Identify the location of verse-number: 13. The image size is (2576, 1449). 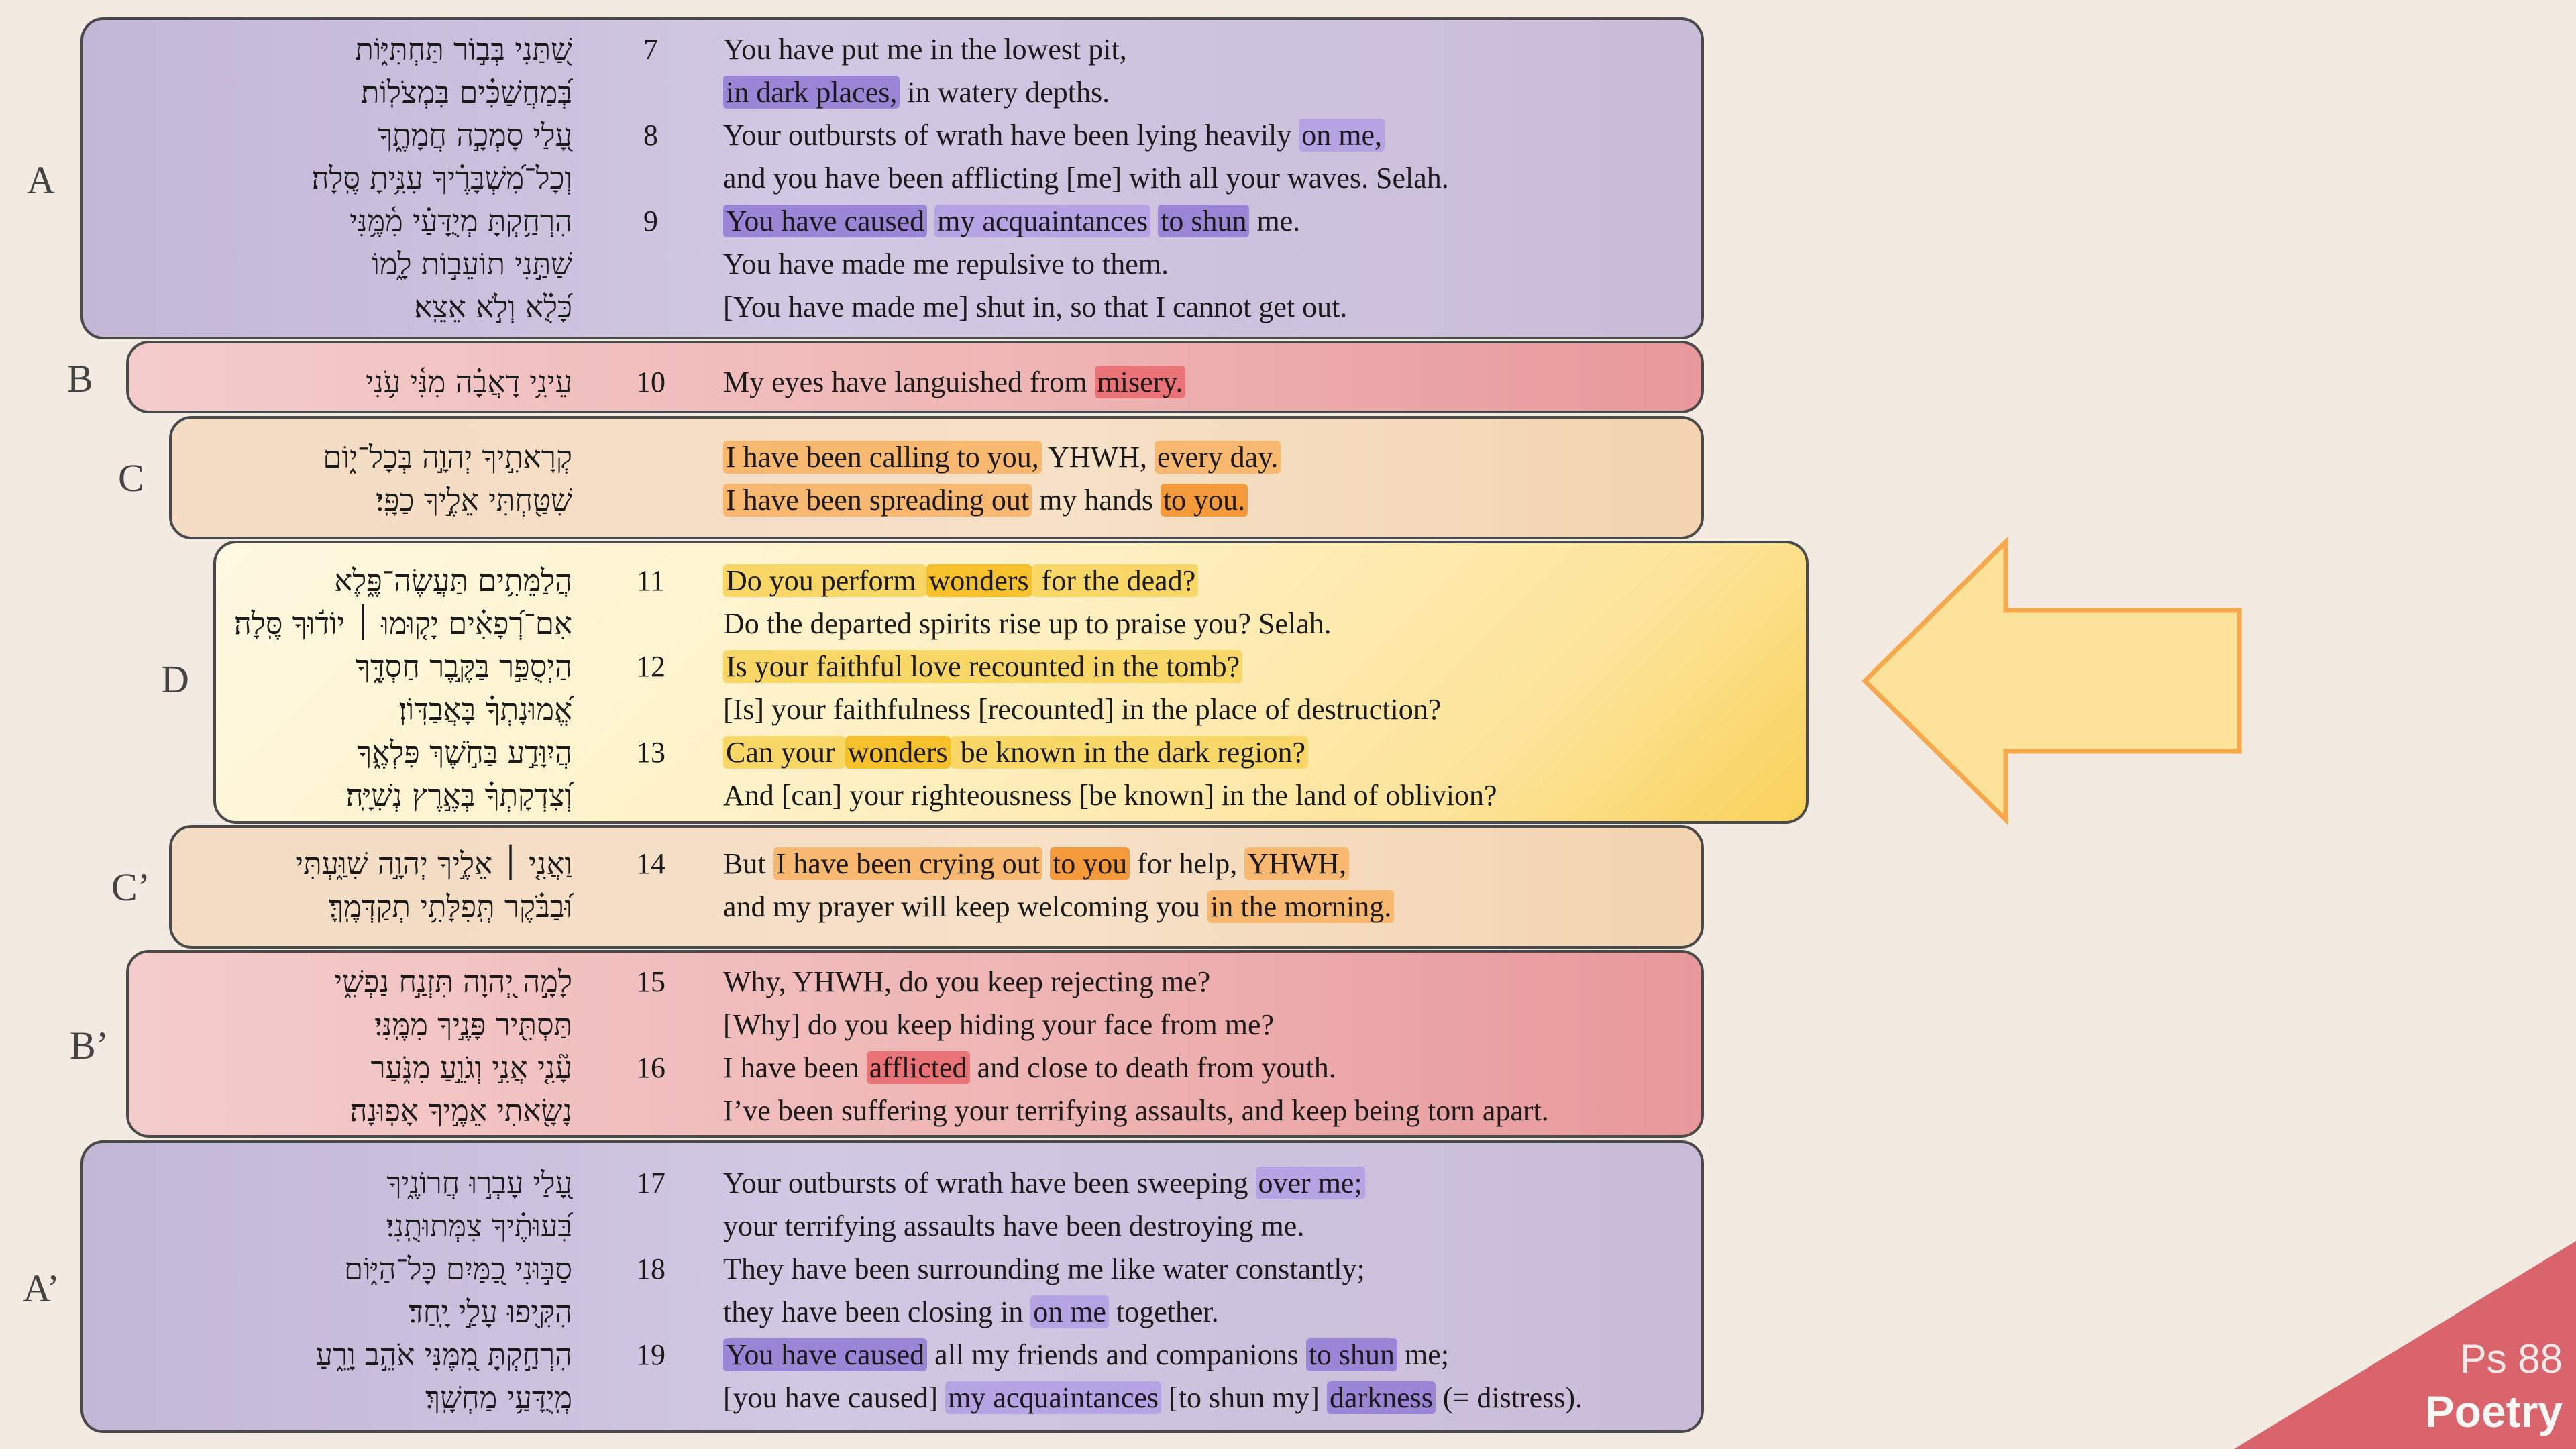
(650, 752).